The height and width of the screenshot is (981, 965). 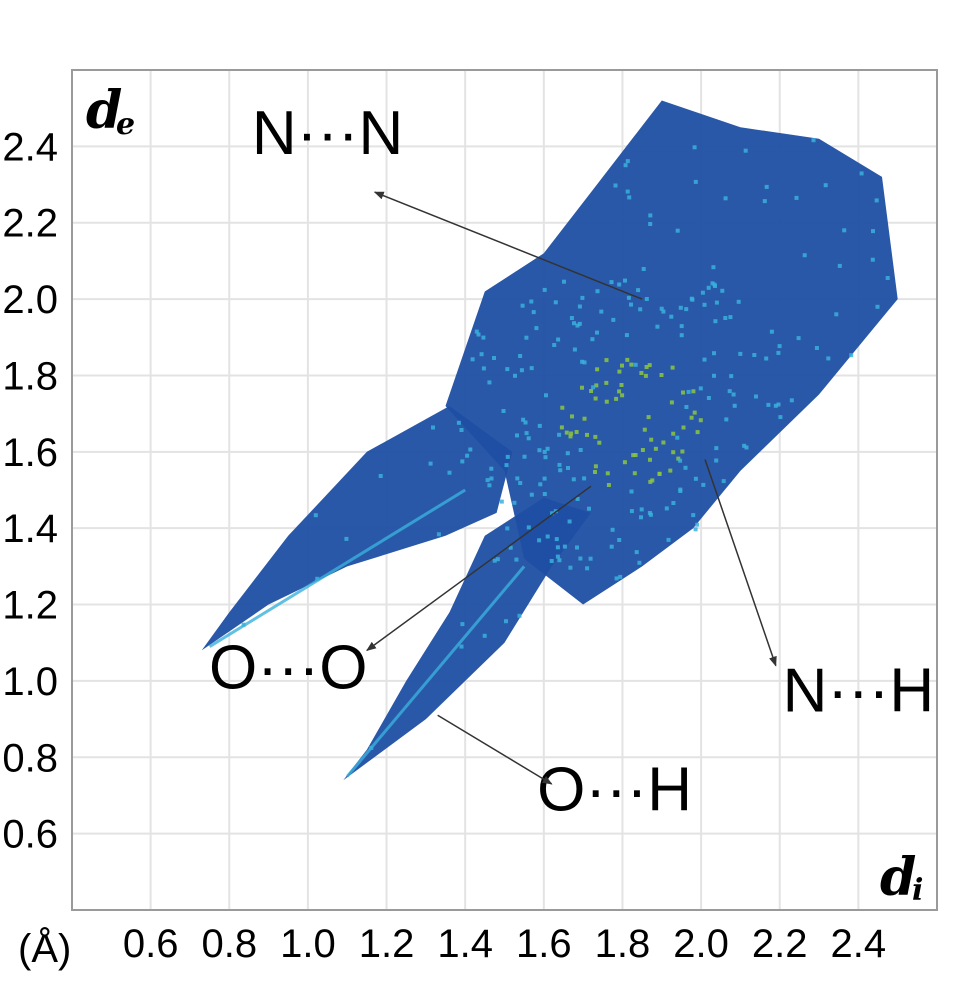 What do you see at coordinates (30, 835) in the screenshot?
I see `y-tick-label: 0.6` at bounding box center [30, 835].